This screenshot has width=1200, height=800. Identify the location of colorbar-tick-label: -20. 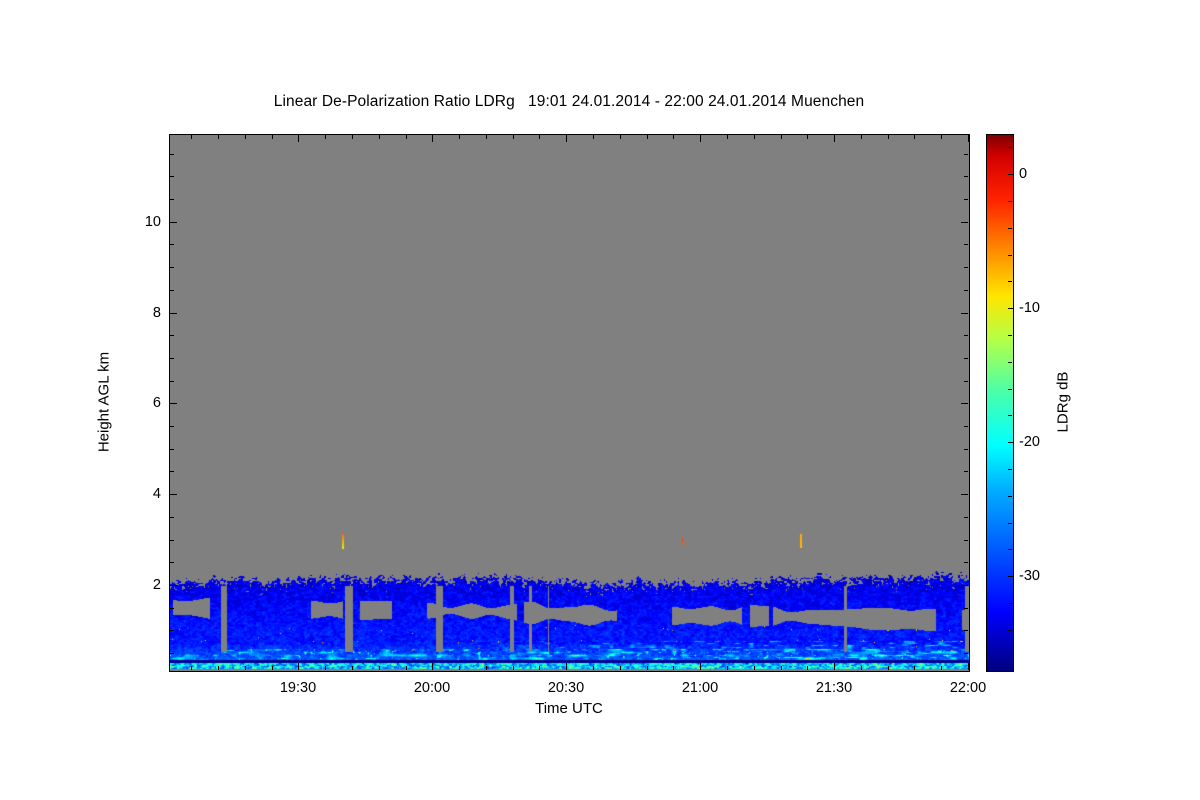
(1029, 442).